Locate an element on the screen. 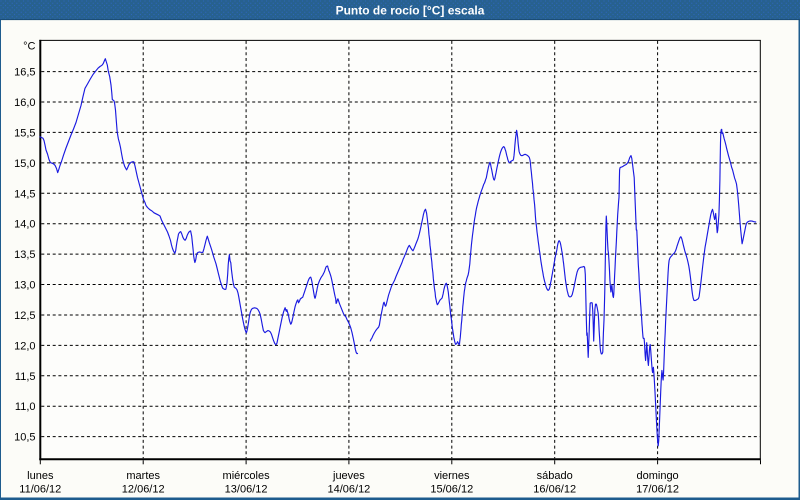  svg-text: 12,5 is located at coordinates (24, 316).